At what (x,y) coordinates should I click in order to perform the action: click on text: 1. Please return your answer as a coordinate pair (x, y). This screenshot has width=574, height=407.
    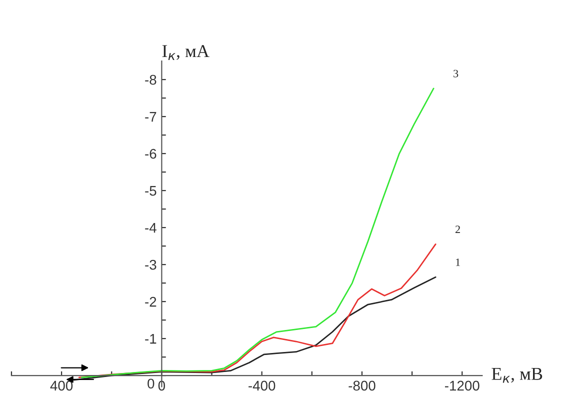
    Looking at the image, I should click on (458, 262).